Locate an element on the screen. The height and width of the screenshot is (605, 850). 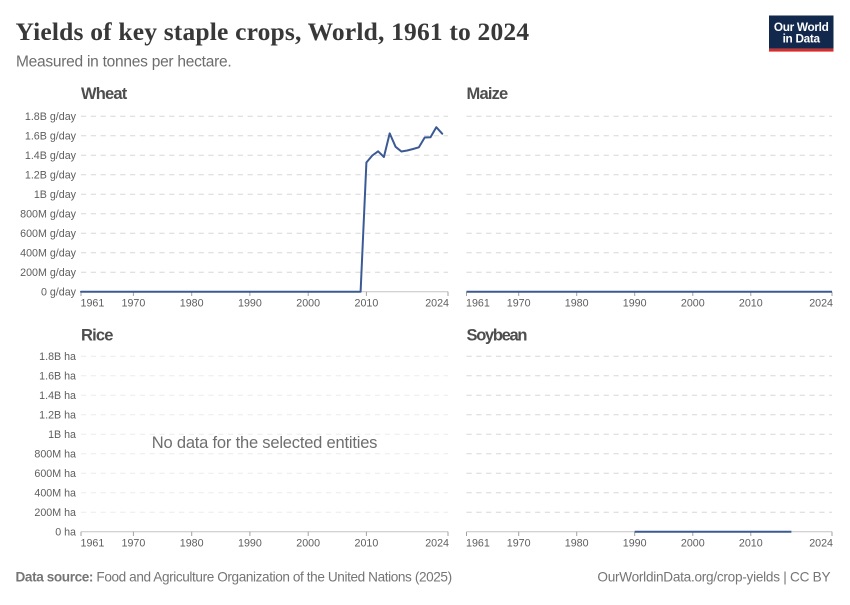
svg-text: 1.8B g/day is located at coordinates (51, 117).